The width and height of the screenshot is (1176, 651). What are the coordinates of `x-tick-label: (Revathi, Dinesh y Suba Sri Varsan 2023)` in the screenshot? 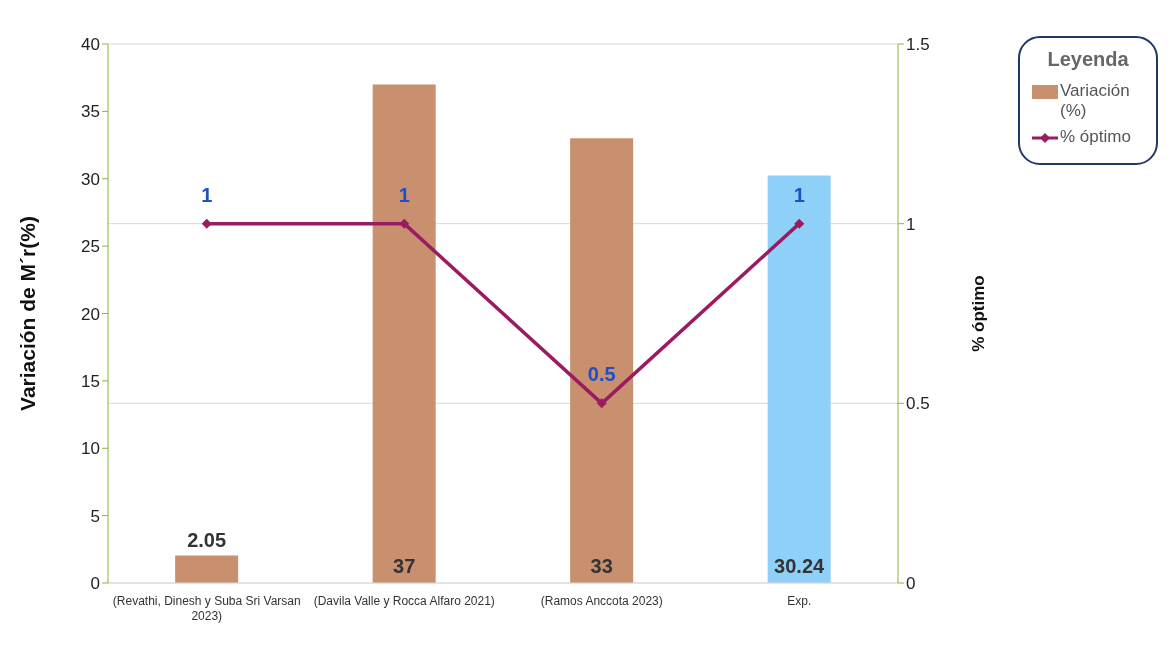 It's located at (206, 608).